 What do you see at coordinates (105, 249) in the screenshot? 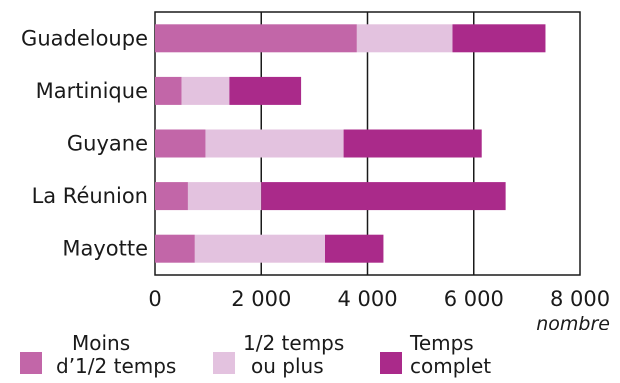
I see `category-label: Mayotte` at bounding box center [105, 249].